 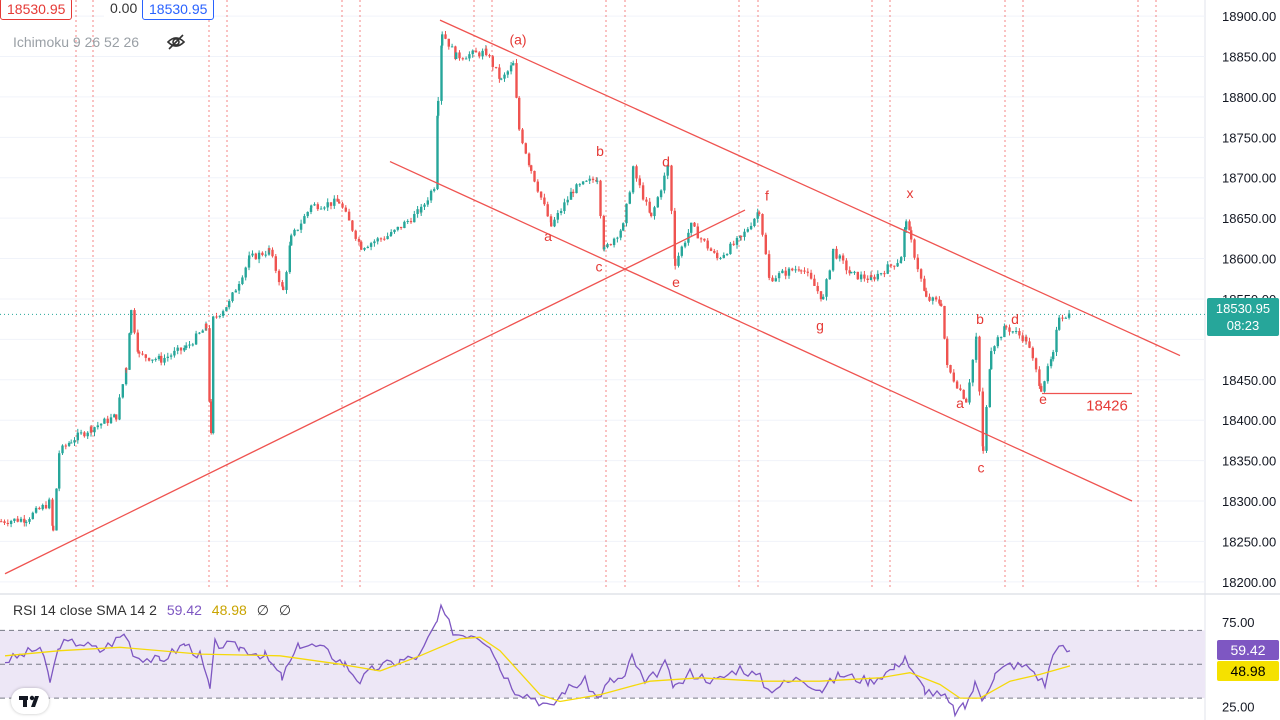 I want to click on rsi-value-tag: 59.42, so click(x=1248, y=650).